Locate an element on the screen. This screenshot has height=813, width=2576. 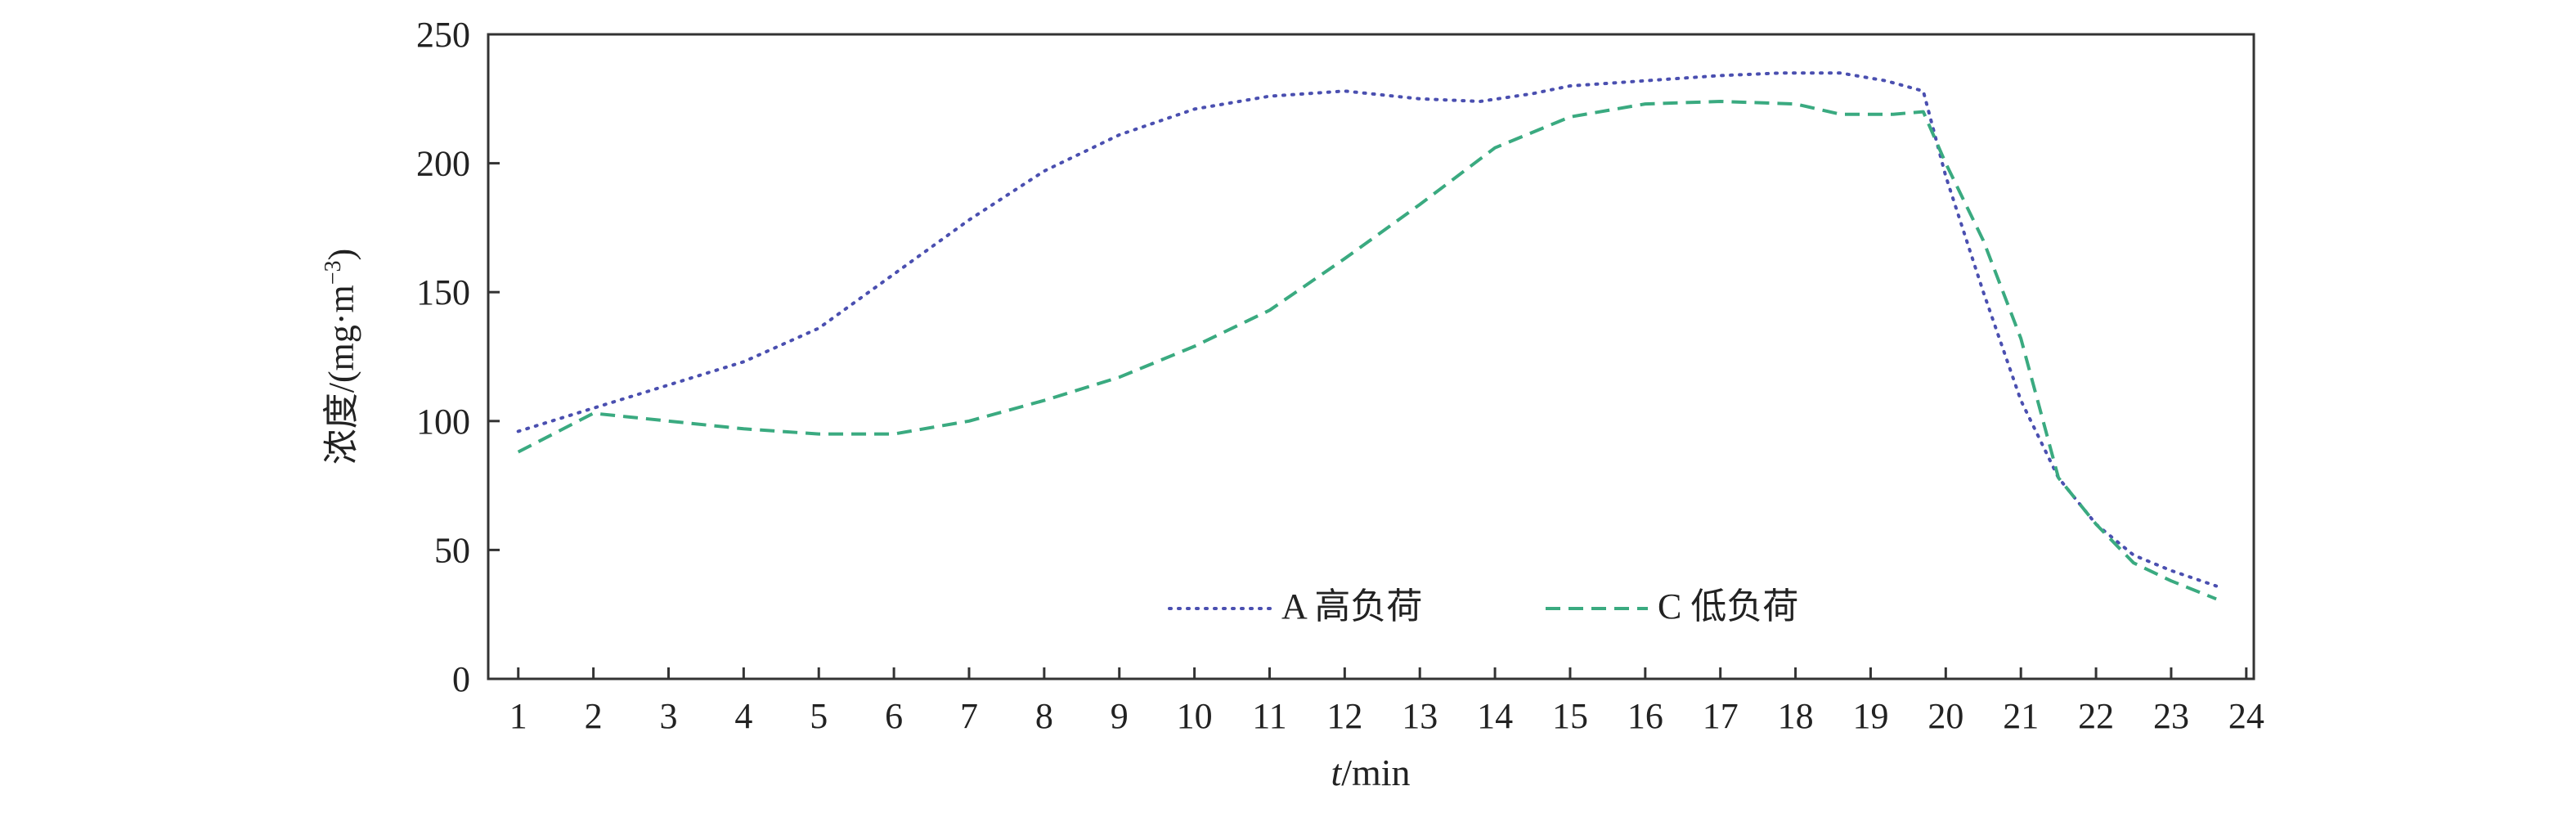
y-tick-label: 150 is located at coordinates (443, 292).